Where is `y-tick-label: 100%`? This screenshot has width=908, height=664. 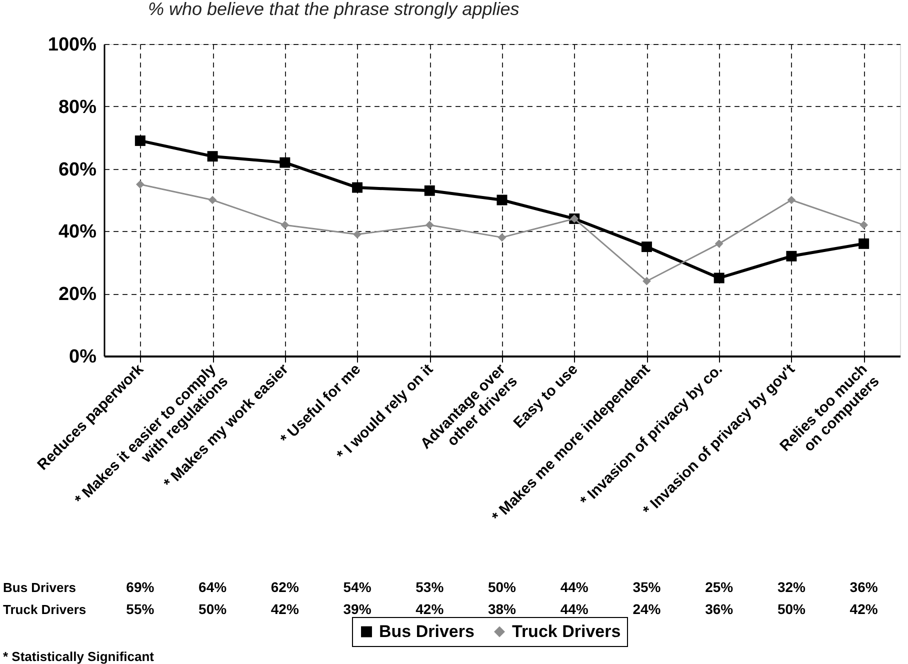
y-tick-label: 100% is located at coordinates (72, 45).